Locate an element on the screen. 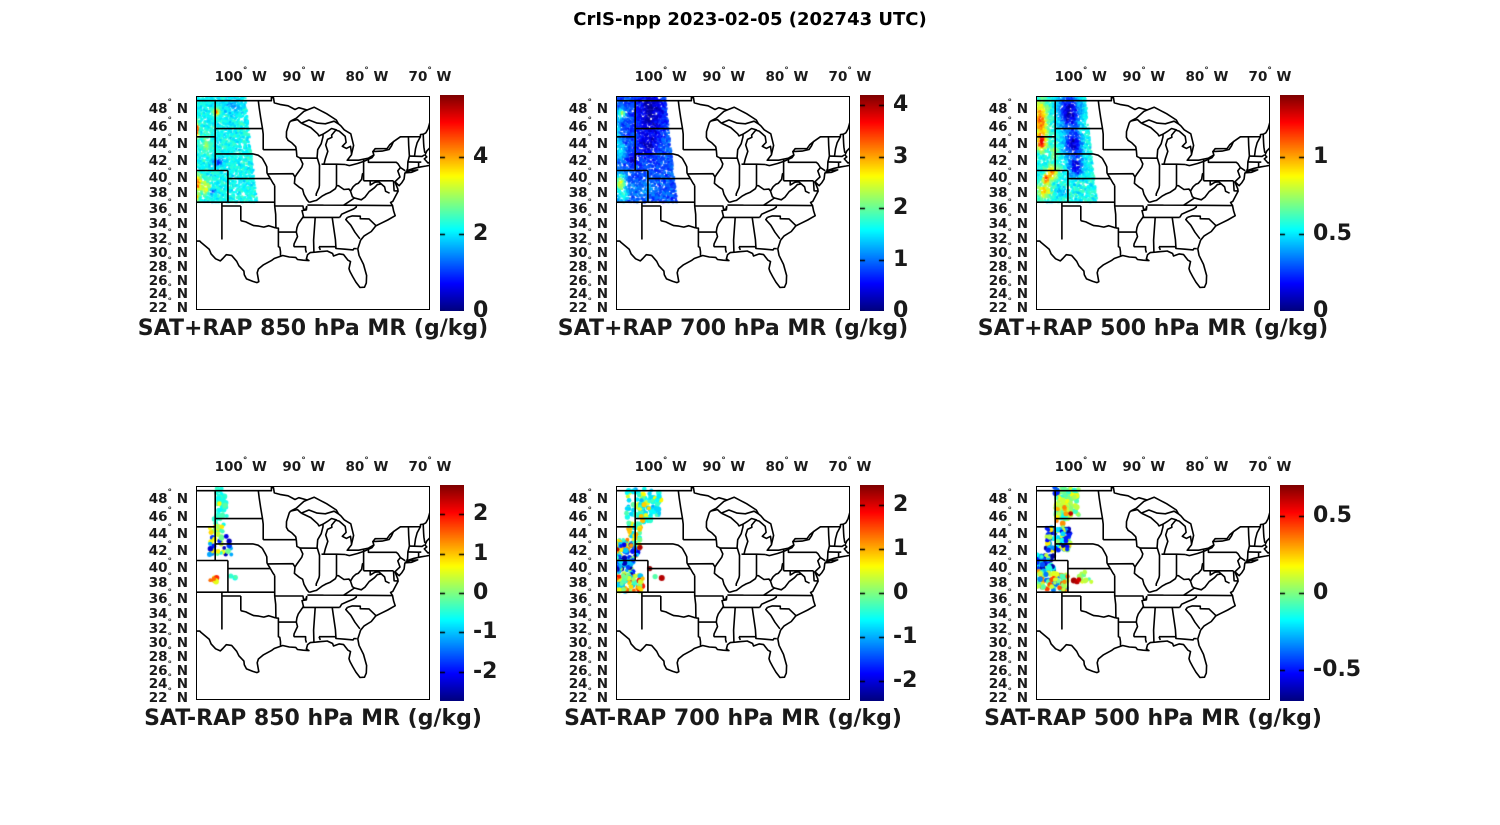 The image size is (1500, 825). state-borders-map is located at coordinates (1153, 593).